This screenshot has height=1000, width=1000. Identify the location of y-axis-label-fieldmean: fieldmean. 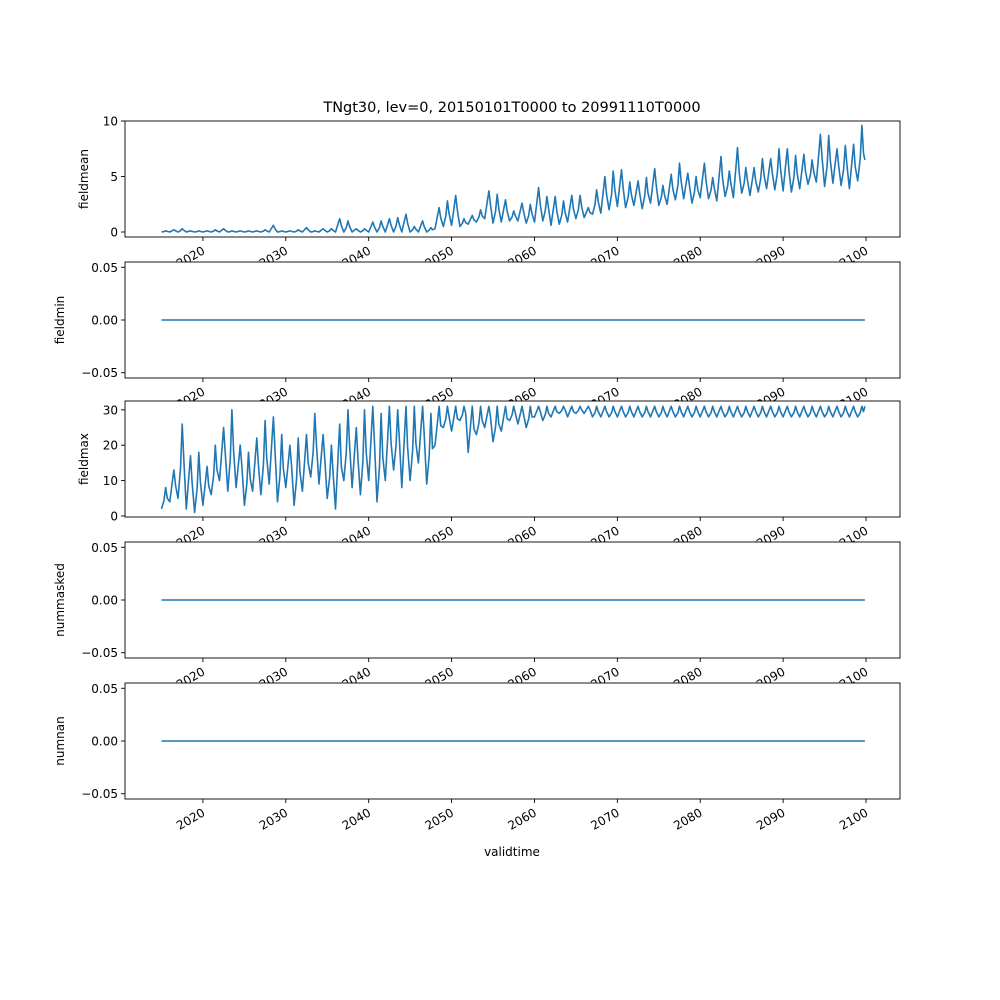
(84, 179).